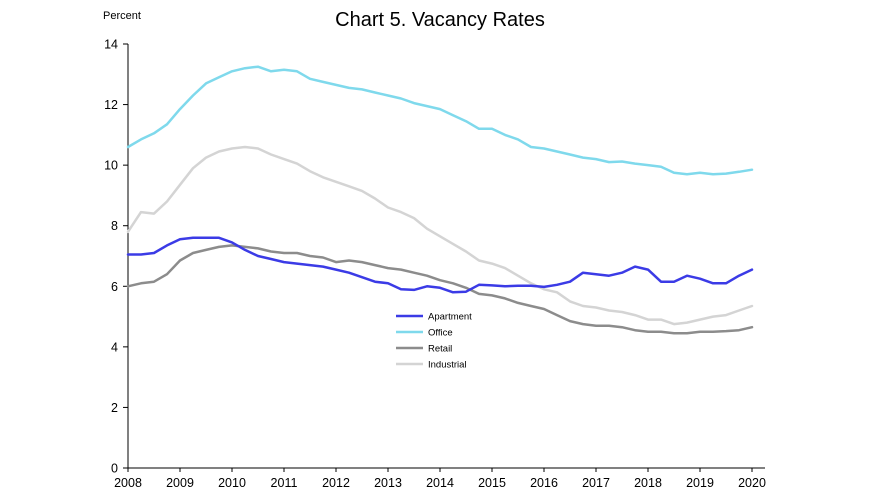  Describe the element at coordinates (492, 483) in the screenshot. I see `x-tick-label: 2015` at that location.